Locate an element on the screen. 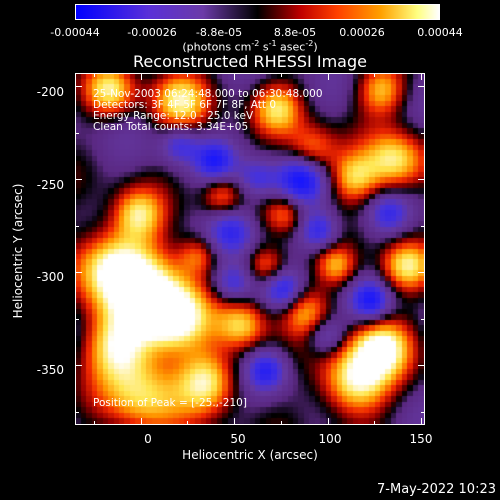 The height and width of the screenshot is (500, 500). colorbar-tick: 8.8e-05 is located at coordinates (295, 32).